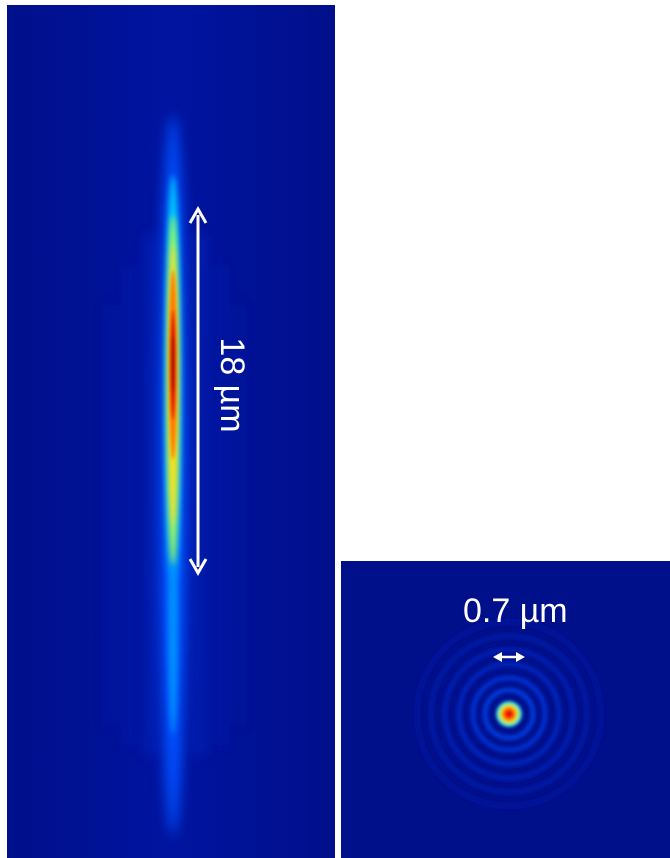  What do you see at coordinates (509, 657) in the screenshot?
I see `scale-arrow-horizontal` at bounding box center [509, 657].